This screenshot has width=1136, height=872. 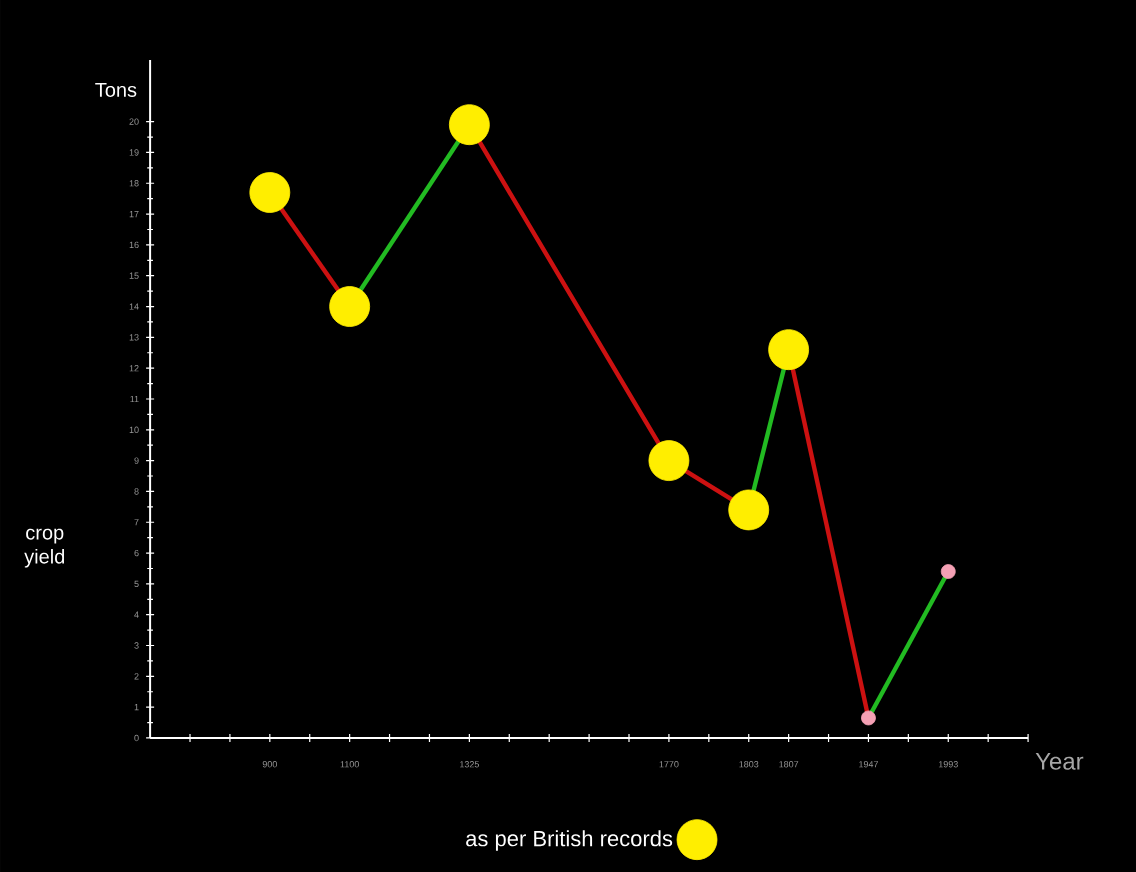 I want to click on x-axis-title: Year, so click(x=1059, y=761).